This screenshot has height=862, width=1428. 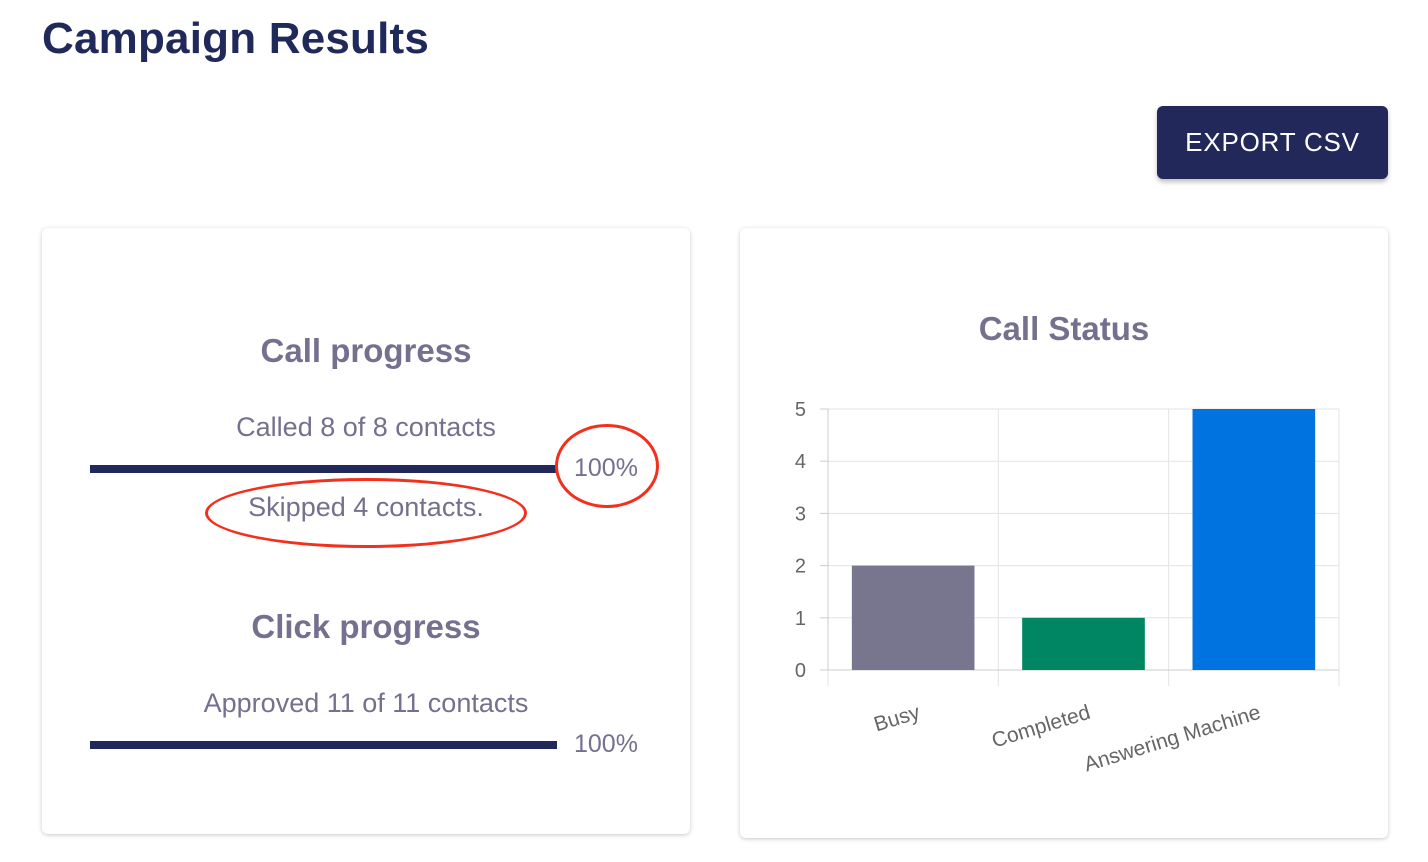 What do you see at coordinates (1064, 328) in the screenshot?
I see `chart-title: Call Status` at bounding box center [1064, 328].